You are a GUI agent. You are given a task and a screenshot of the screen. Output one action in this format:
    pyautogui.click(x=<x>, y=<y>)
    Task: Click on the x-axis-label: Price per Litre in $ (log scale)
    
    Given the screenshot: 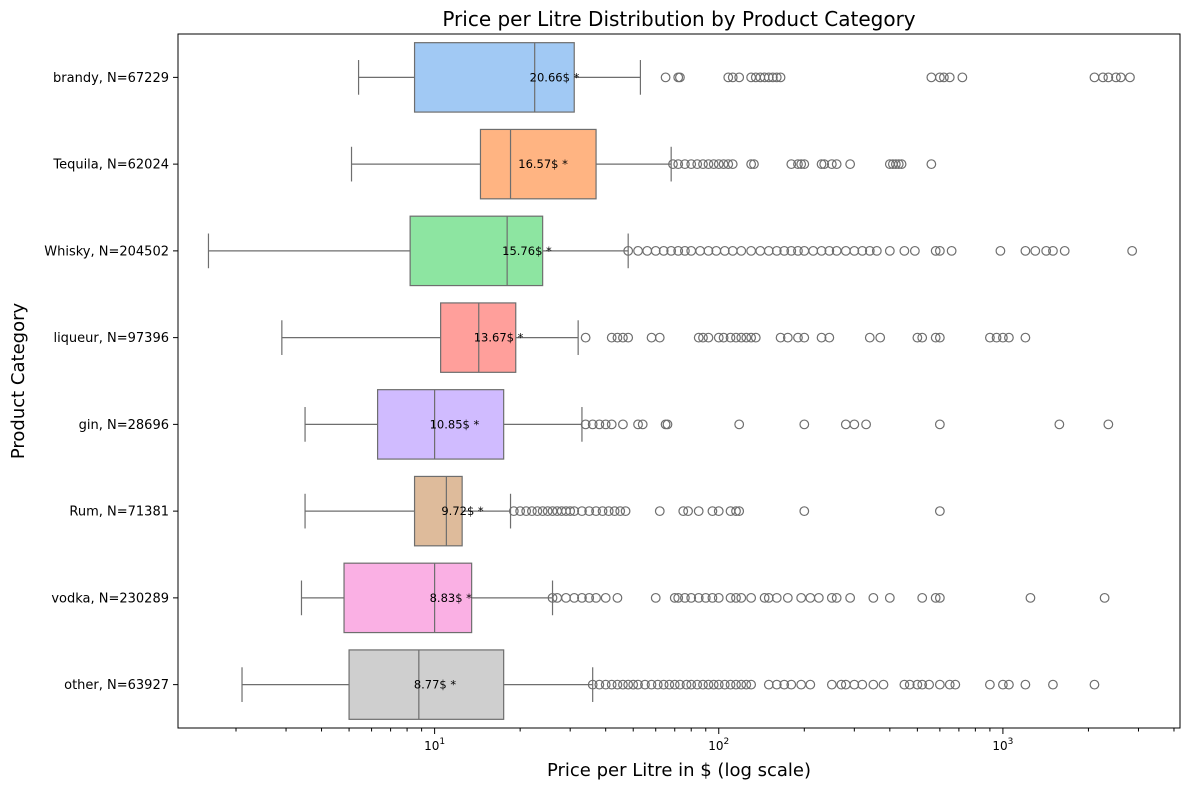 What is the action you would take?
    pyautogui.click(x=679, y=770)
    